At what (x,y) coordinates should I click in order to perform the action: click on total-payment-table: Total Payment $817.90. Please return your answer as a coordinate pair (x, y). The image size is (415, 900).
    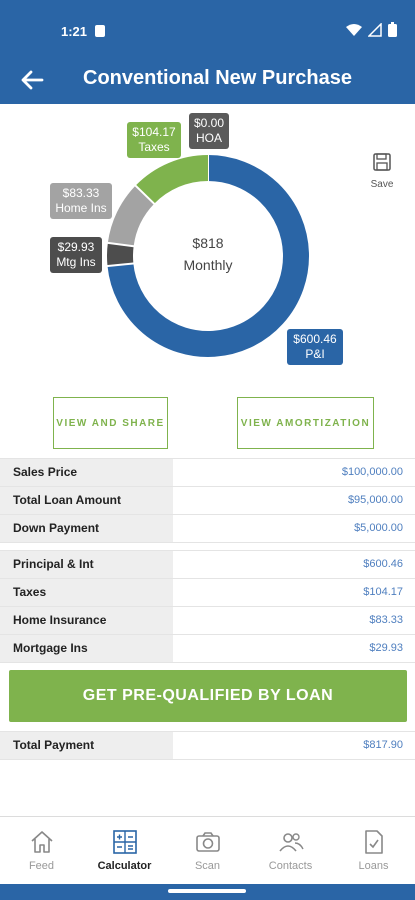
    Looking at the image, I should click on (207, 745).